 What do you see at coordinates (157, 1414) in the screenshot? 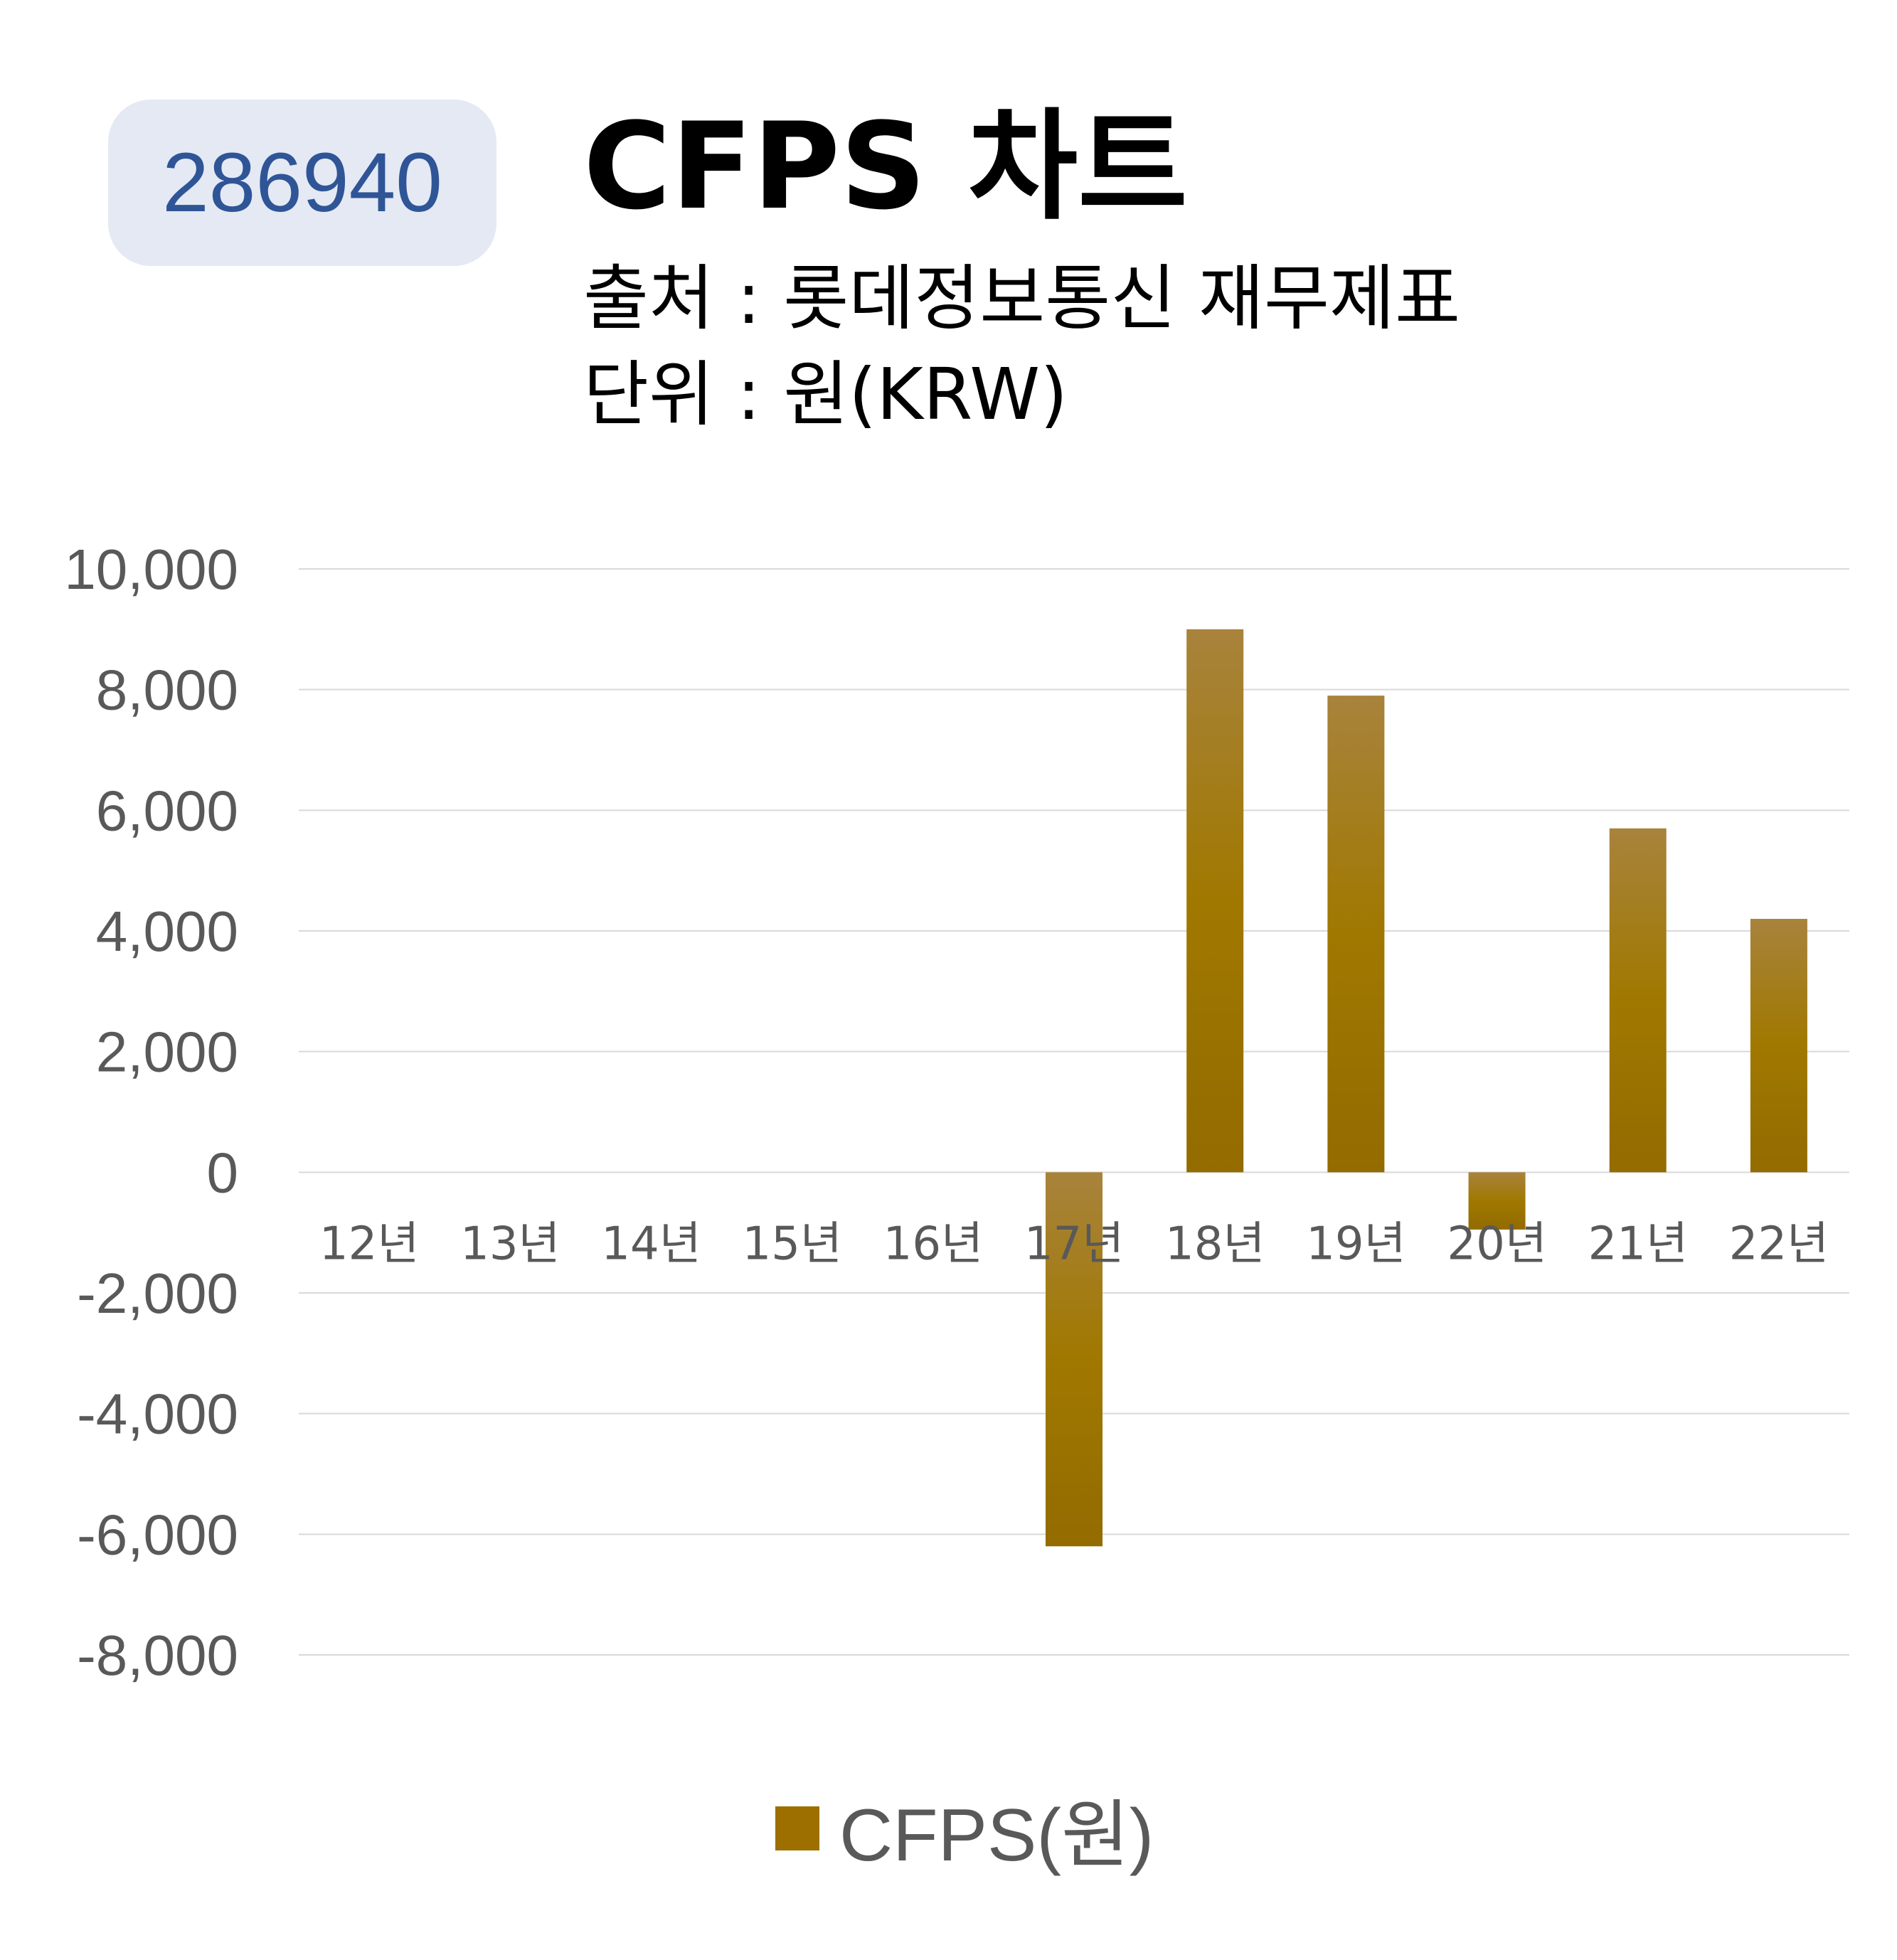
I see `y-tick-label: -4,000` at bounding box center [157, 1414].